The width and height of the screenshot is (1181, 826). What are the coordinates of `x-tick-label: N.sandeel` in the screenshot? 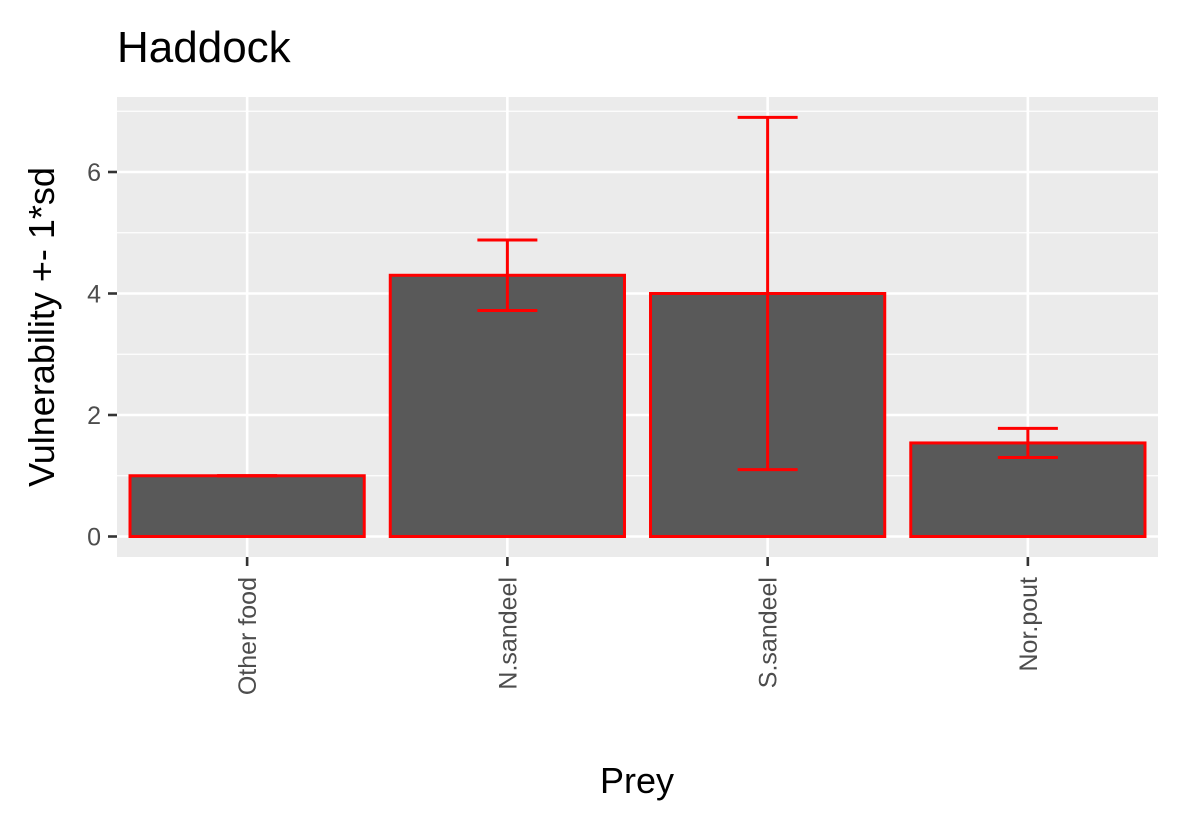 It's located at (508, 633).